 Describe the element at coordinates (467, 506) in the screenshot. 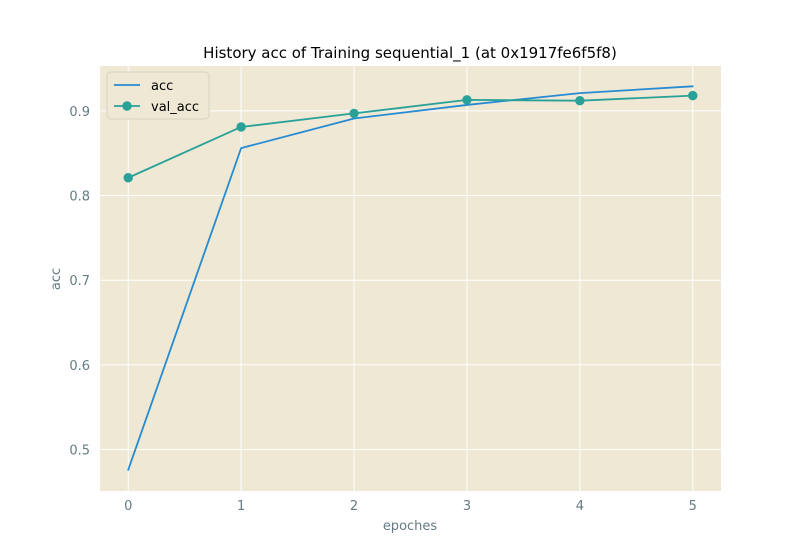

I see `x-tick-label-3: 3` at that location.